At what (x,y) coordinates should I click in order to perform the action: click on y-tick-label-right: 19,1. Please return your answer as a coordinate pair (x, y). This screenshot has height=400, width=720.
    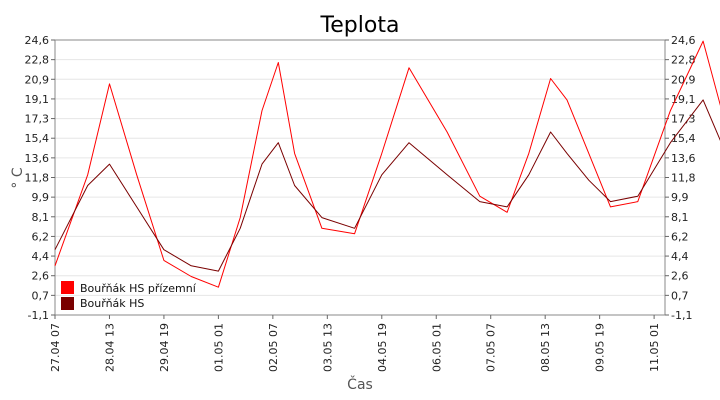
    Looking at the image, I should click on (683, 99).